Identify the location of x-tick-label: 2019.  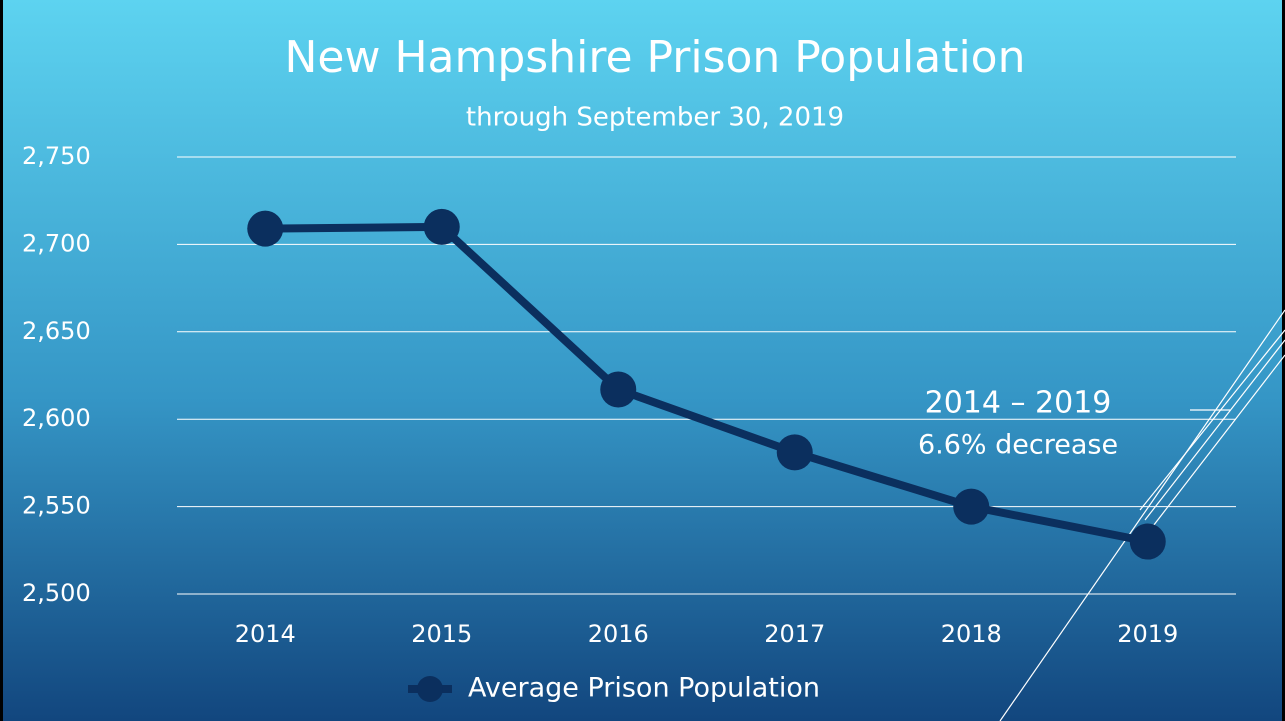
(1147, 634).